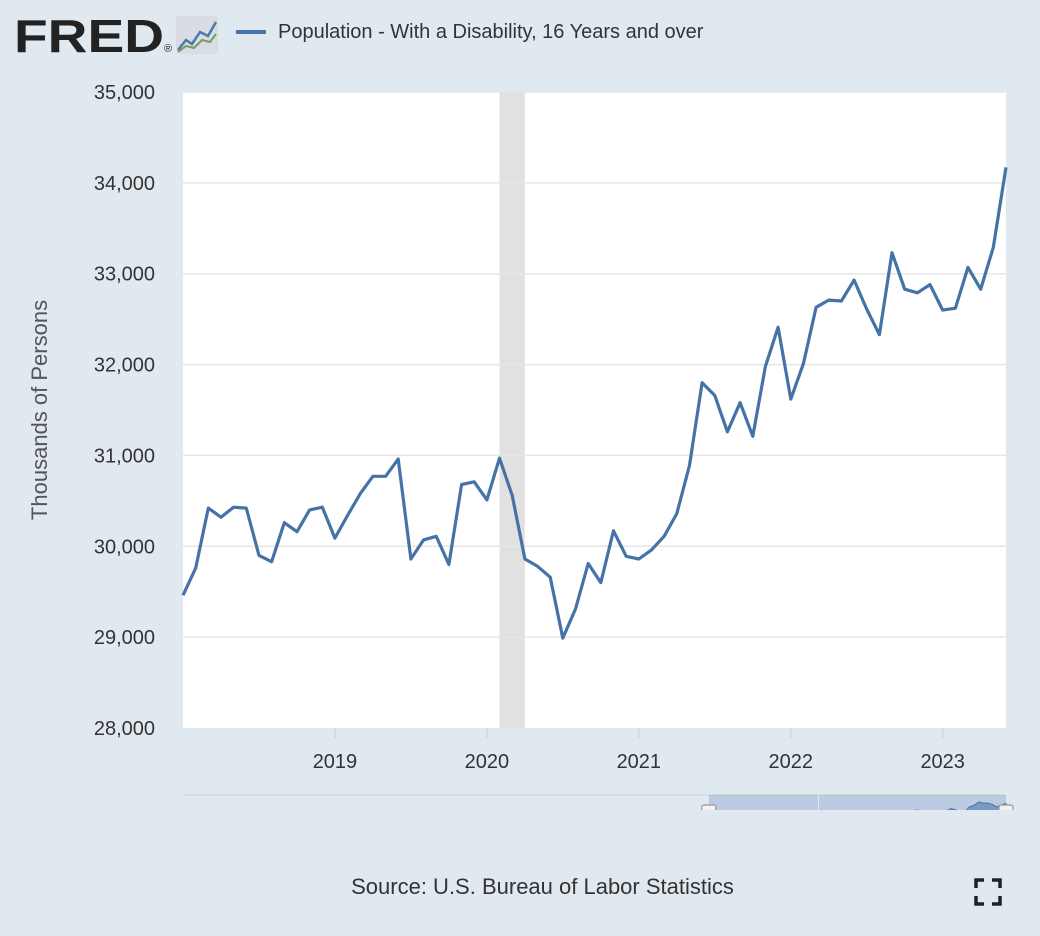 The height and width of the screenshot is (936, 1040). I want to click on y-tick-label: 28,000, so click(124, 729).